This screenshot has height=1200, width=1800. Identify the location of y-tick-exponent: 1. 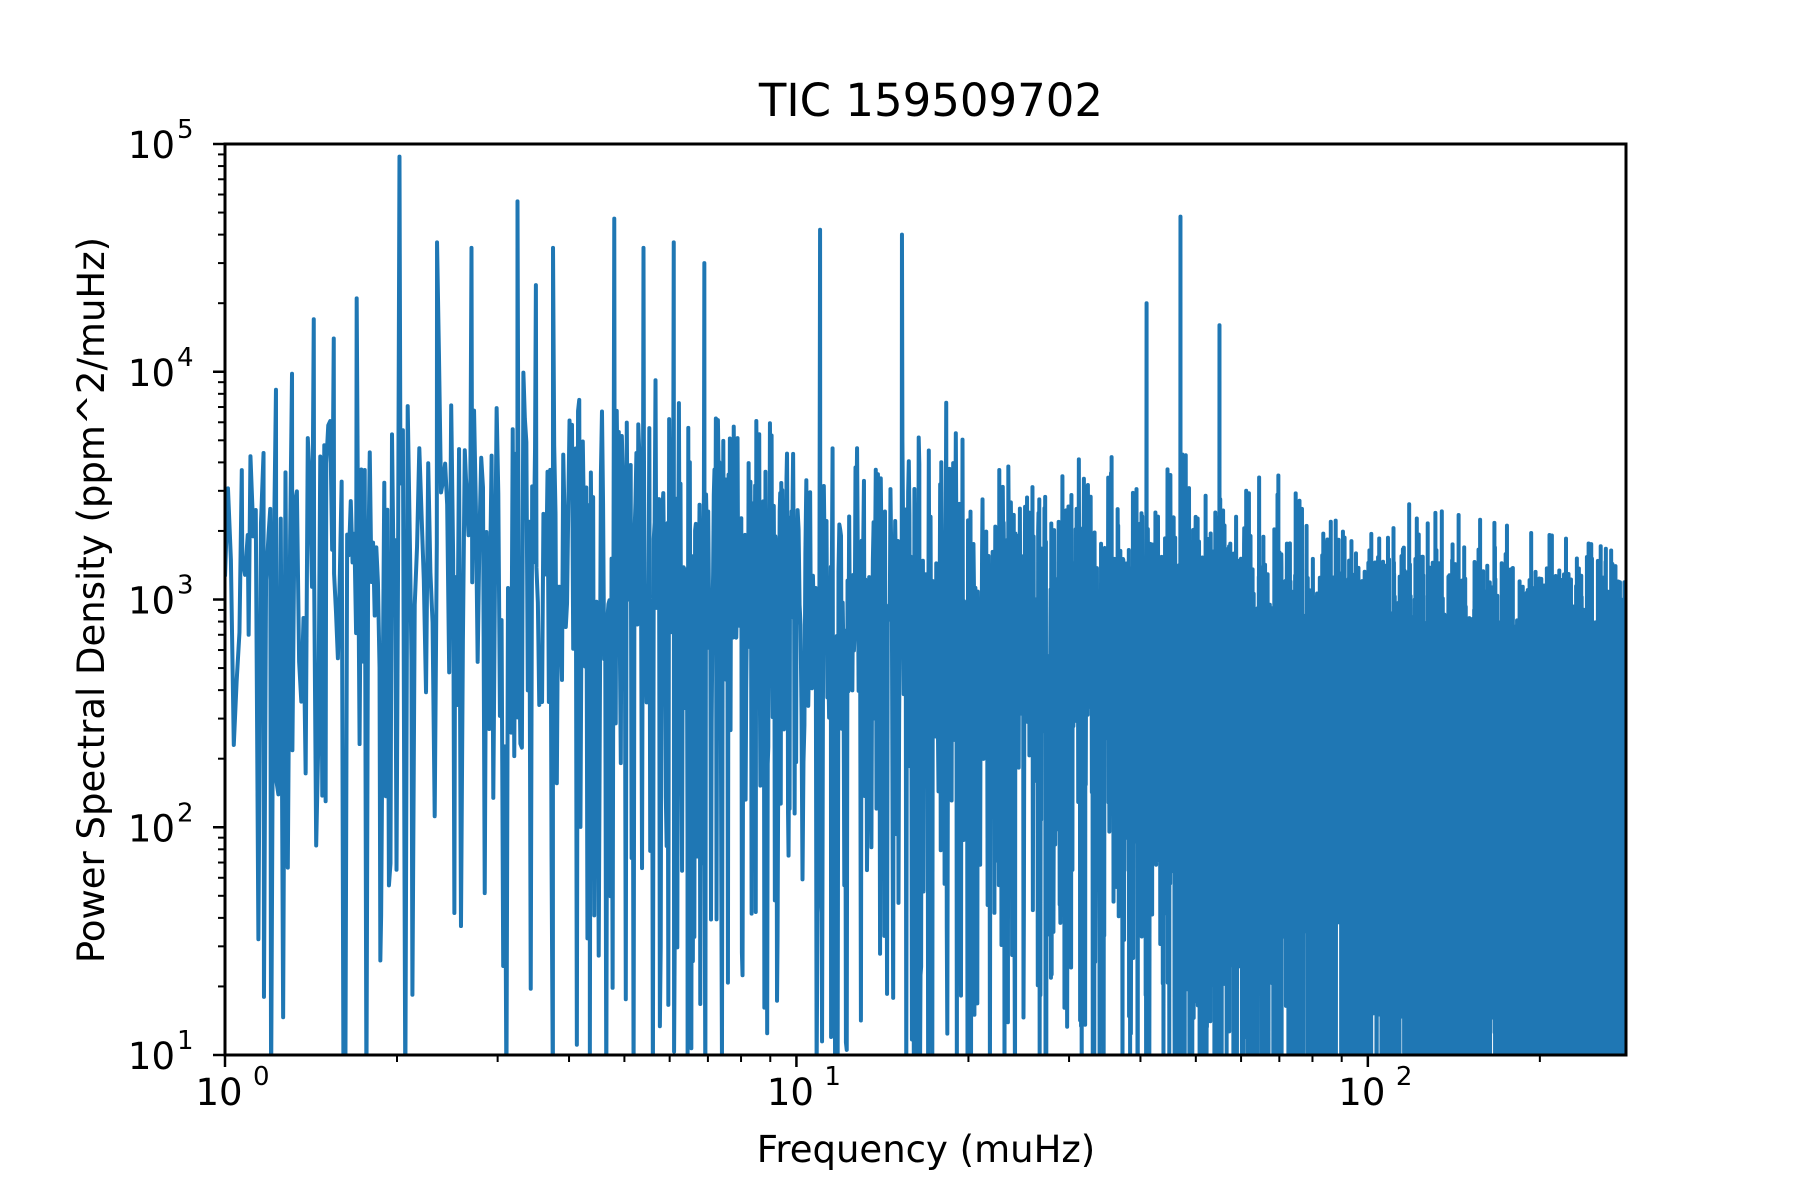
(185, 1041).